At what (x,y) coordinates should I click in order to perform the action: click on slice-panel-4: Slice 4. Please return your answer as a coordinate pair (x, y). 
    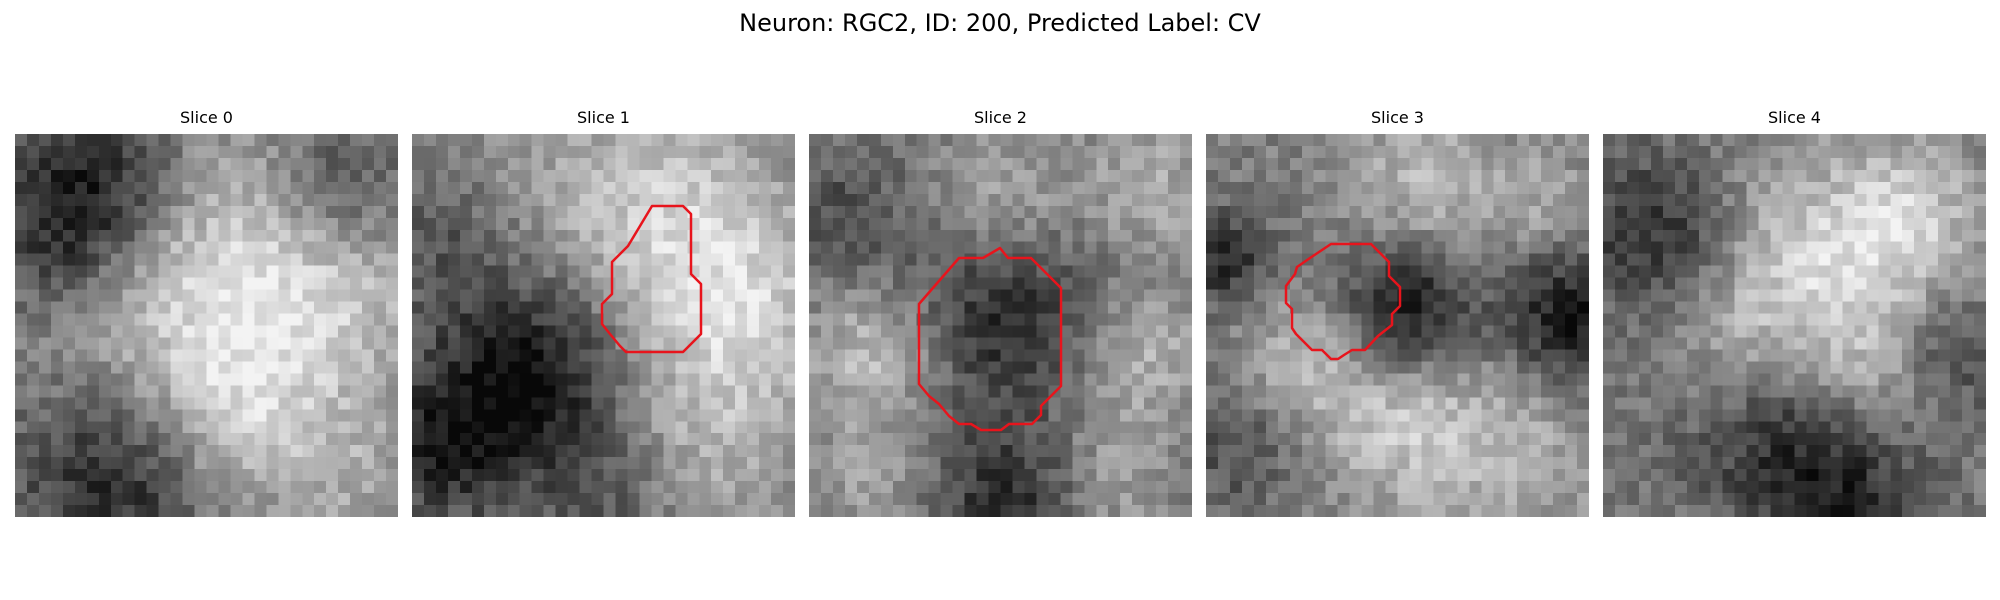
    Looking at the image, I should click on (1794, 313).